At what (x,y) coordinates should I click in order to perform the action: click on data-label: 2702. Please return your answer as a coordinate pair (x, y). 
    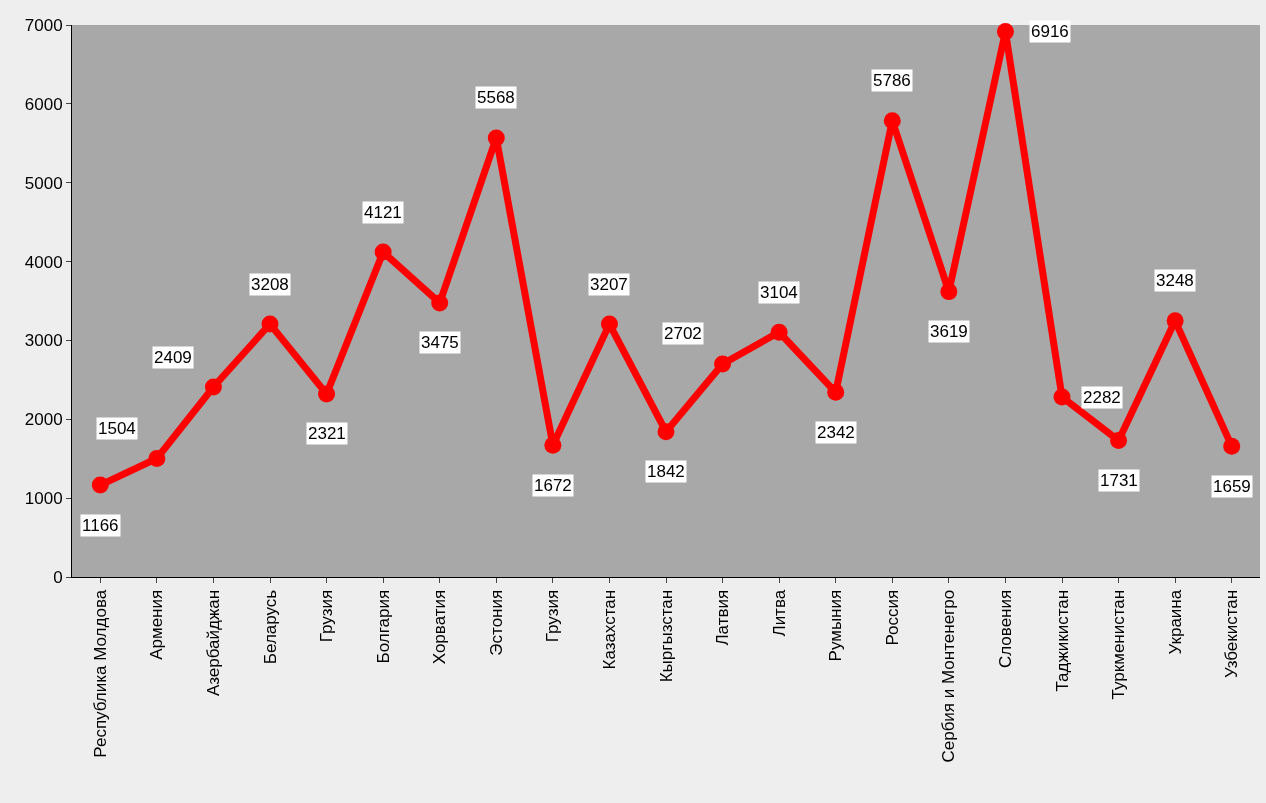
    Looking at the image, I should click on (683, 333).